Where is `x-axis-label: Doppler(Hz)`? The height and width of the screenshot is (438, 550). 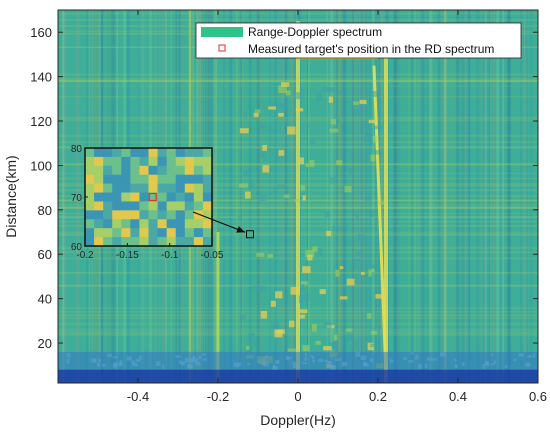 x-axis-label: Doppler(Hz) is located at coordinates (297, 420).